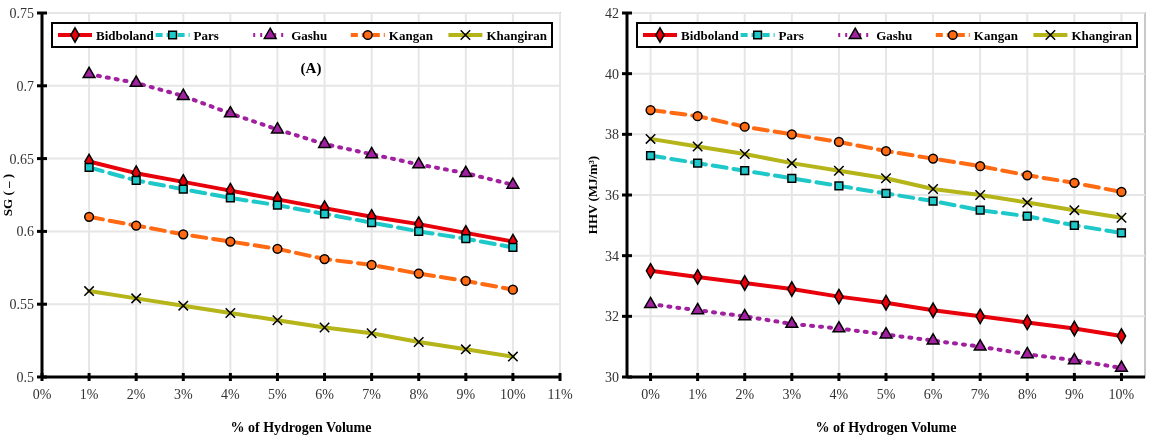 Image resolution: width=1150 pixels, height=447 pixels. Describe the element at coordinates (612, 256) in the screenshot. I see `y-tick-label: 34` at that location.